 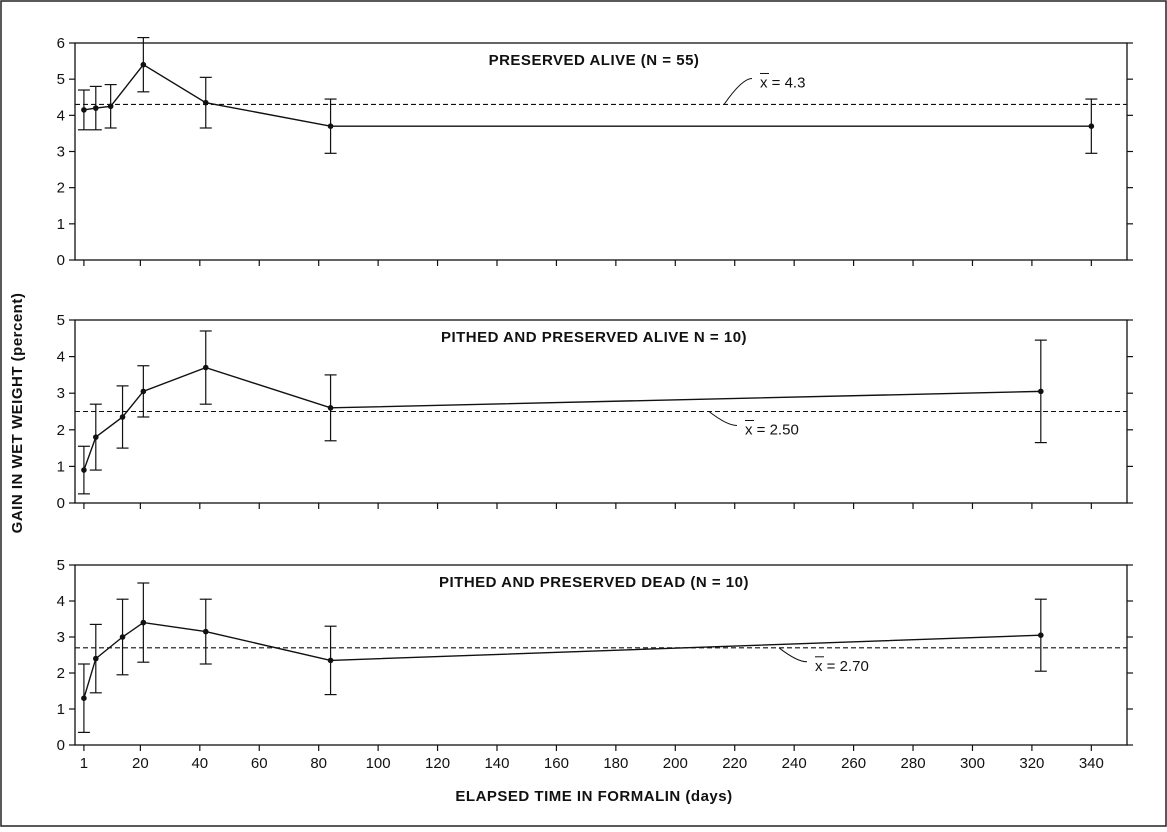 What do you see at coordinates (1091, 763) in the screenshot?
I see `x-tick-label: 340` at bounding box center [1091, 763].